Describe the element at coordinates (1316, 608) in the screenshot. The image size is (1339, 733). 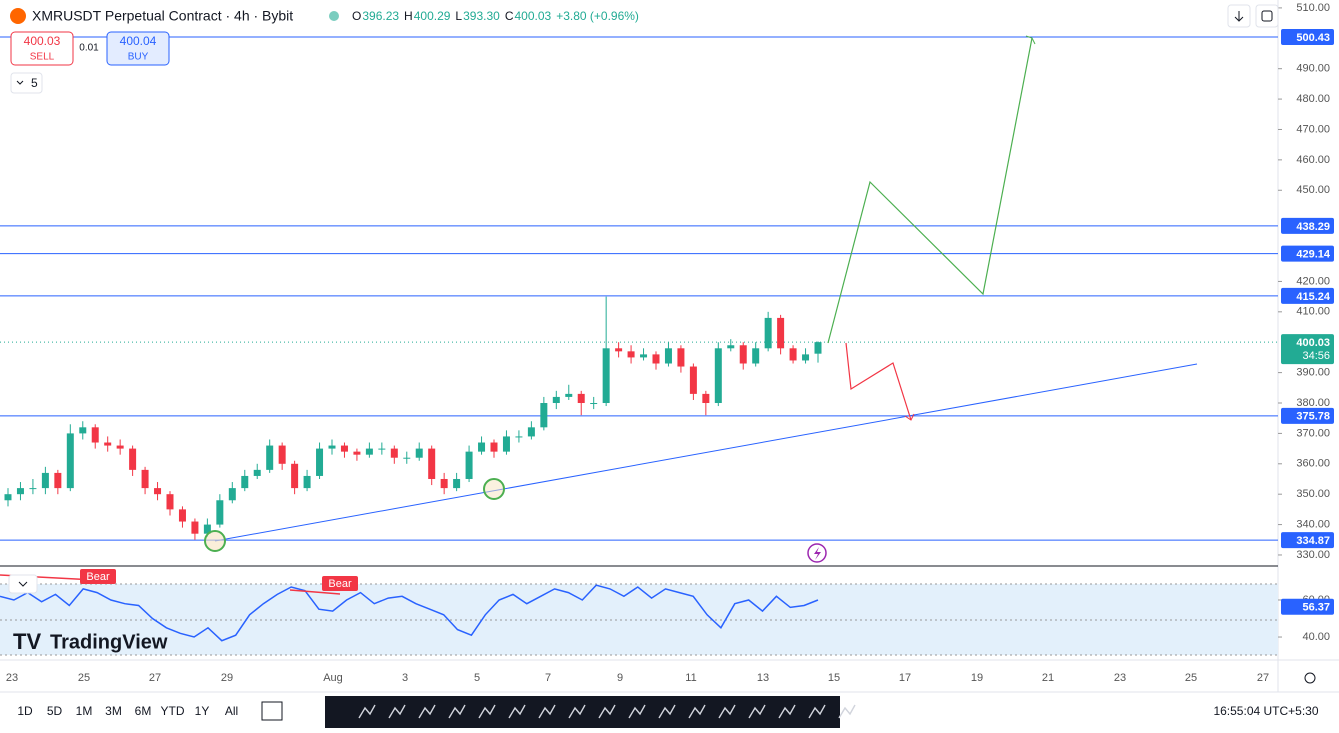
I see `rsi-last-label: 56.37` at that location.